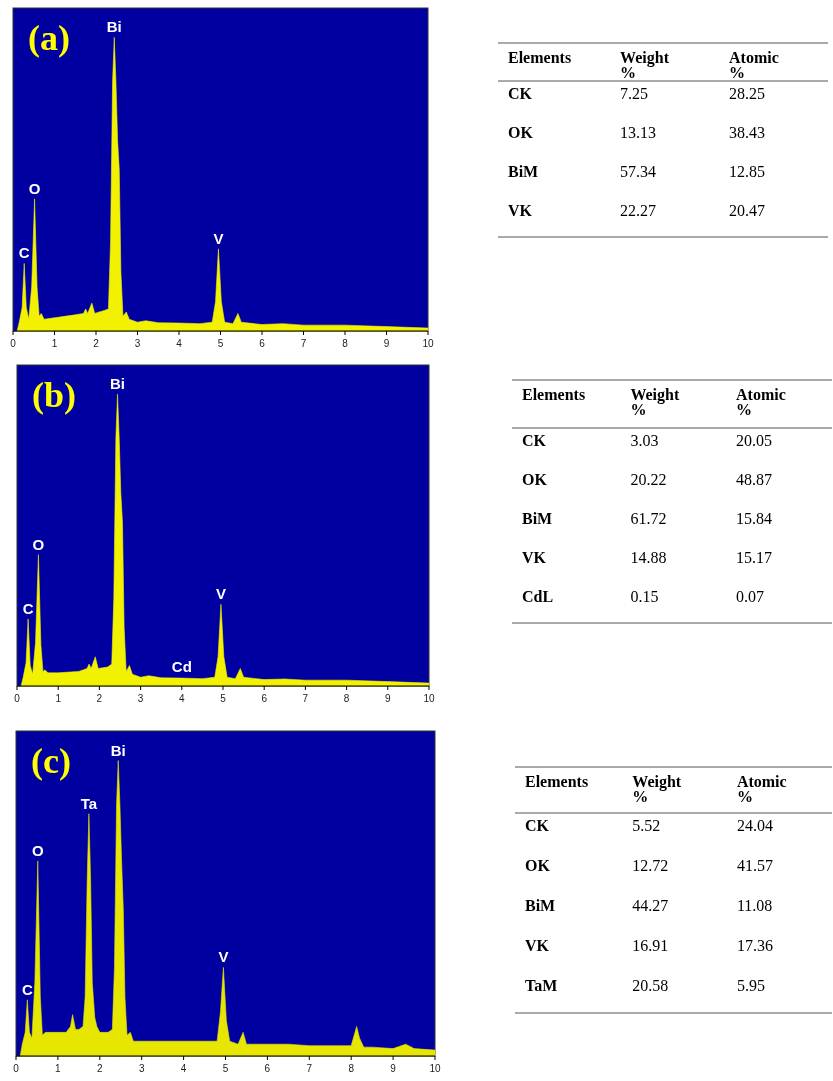  What do you see at coordinates (754, 905) in the screenshot?
I see `text: 11.08` at bounding box center [754, 905].